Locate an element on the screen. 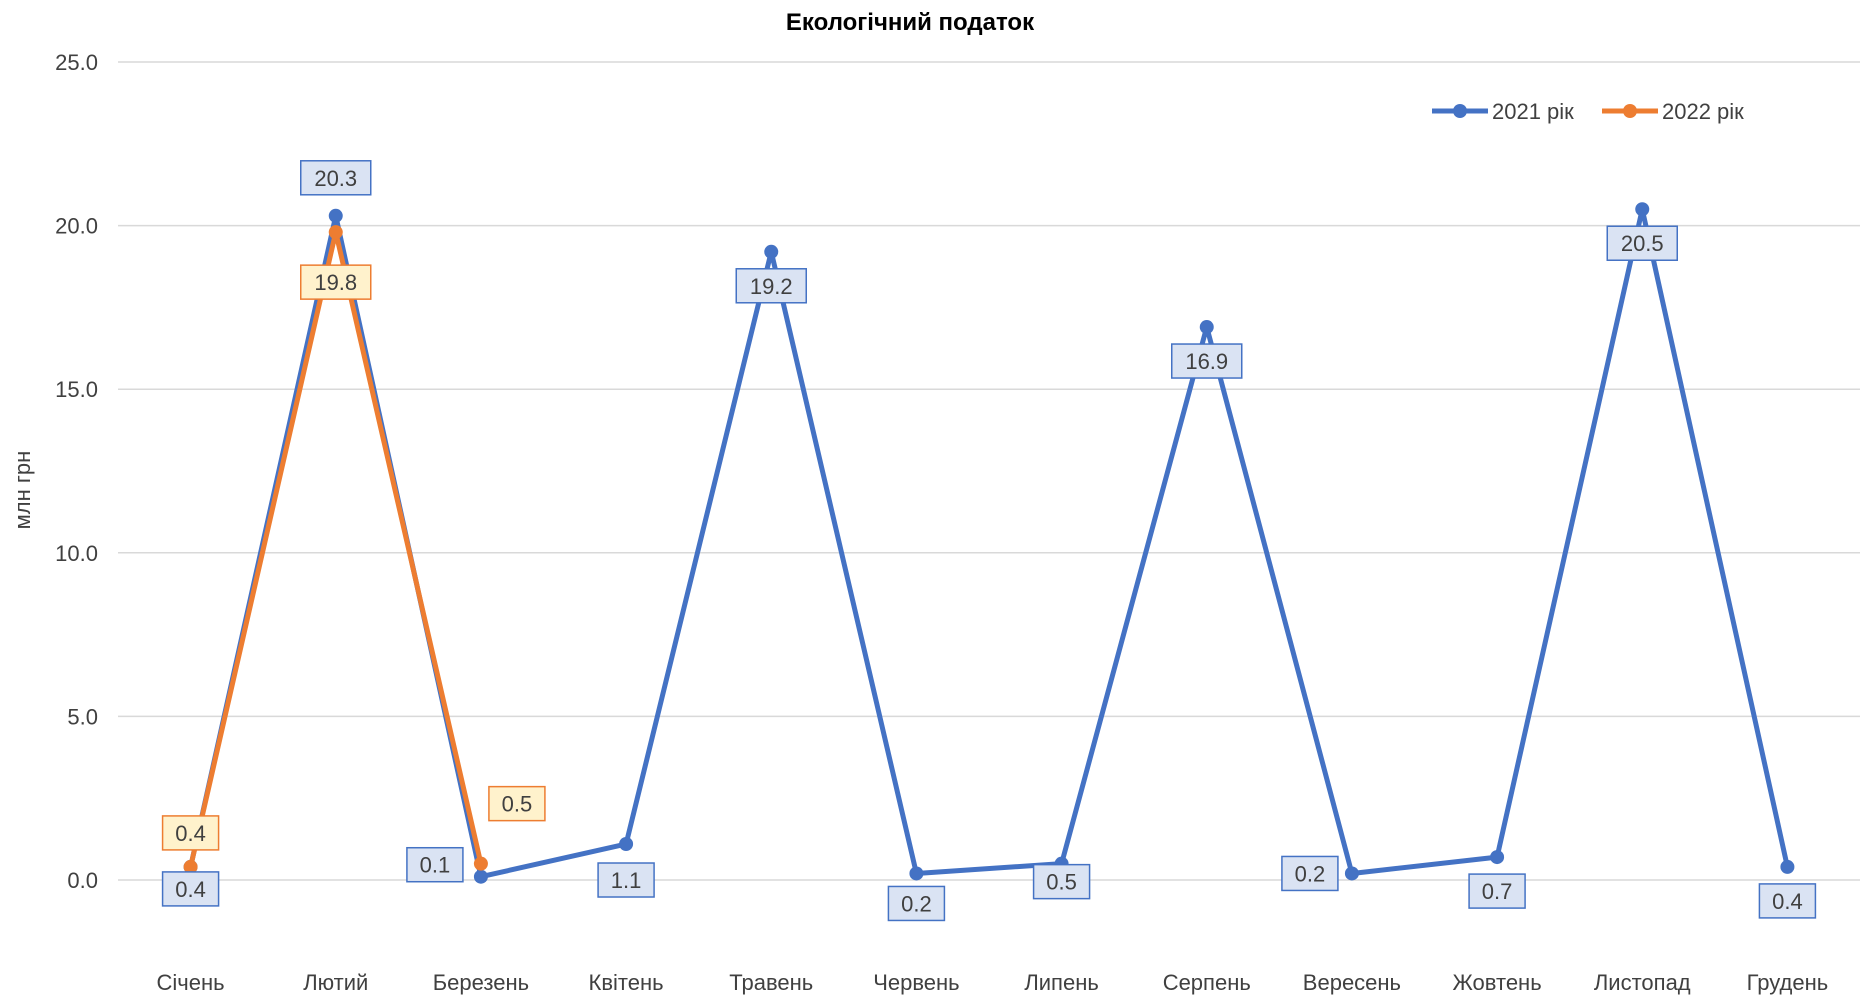  data-label-text: 16.9 is located at coordinates (1206, 361).